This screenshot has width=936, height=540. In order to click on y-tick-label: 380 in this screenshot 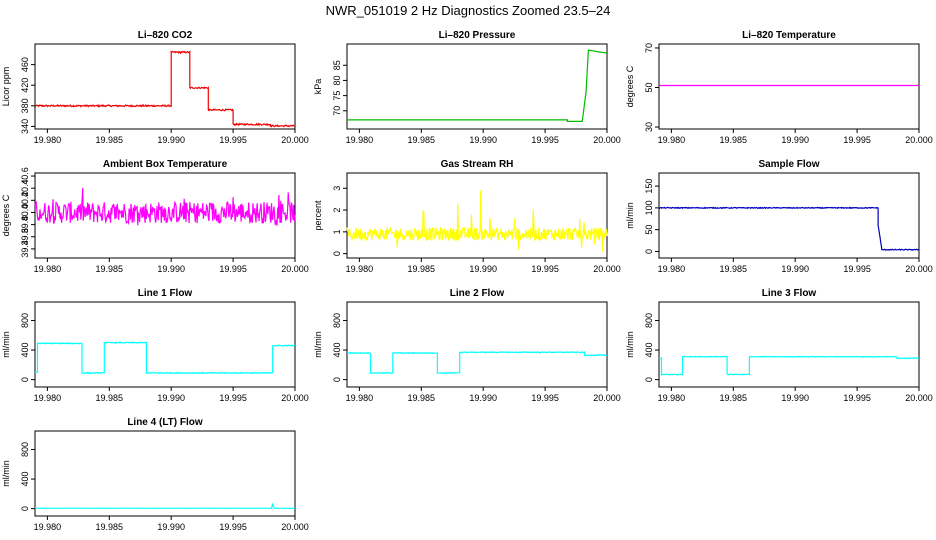, I will do `click(25, 105)`.